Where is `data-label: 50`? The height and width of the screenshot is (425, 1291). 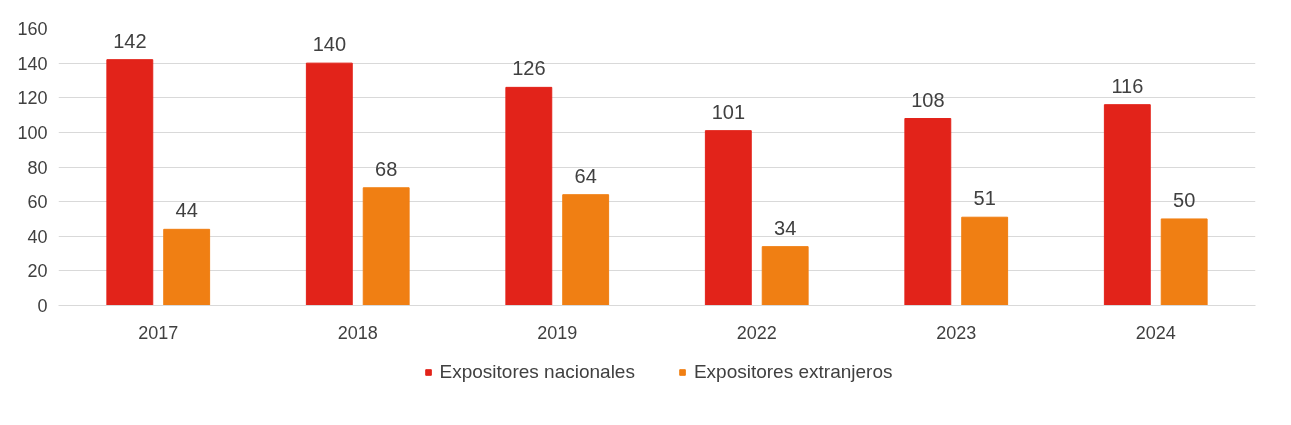 data-label: 50 is located at coordinates (1184, 199).